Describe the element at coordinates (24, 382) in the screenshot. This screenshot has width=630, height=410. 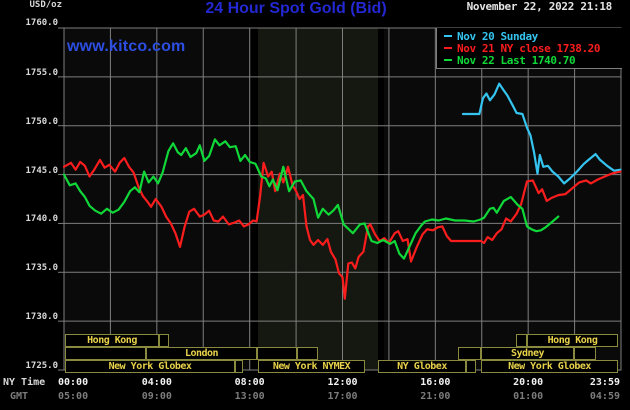
I see `ny-time-axis-label: NY Time` at that location.